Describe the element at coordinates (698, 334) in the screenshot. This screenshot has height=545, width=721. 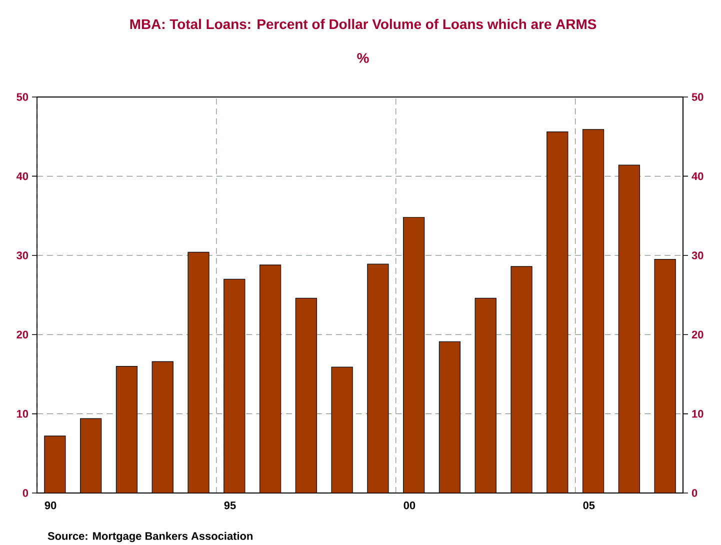
I see `y2-tick-label: 20` at that location.